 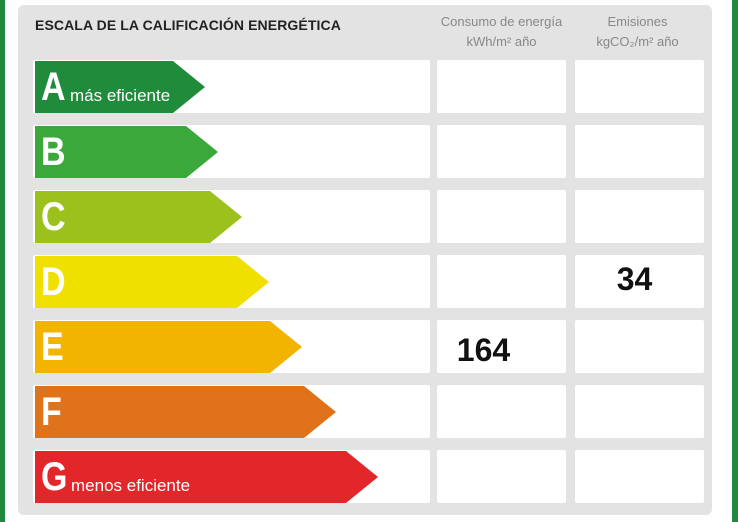 I want to click on rating-label-a: más eficiente, so click(x=120, y=95).